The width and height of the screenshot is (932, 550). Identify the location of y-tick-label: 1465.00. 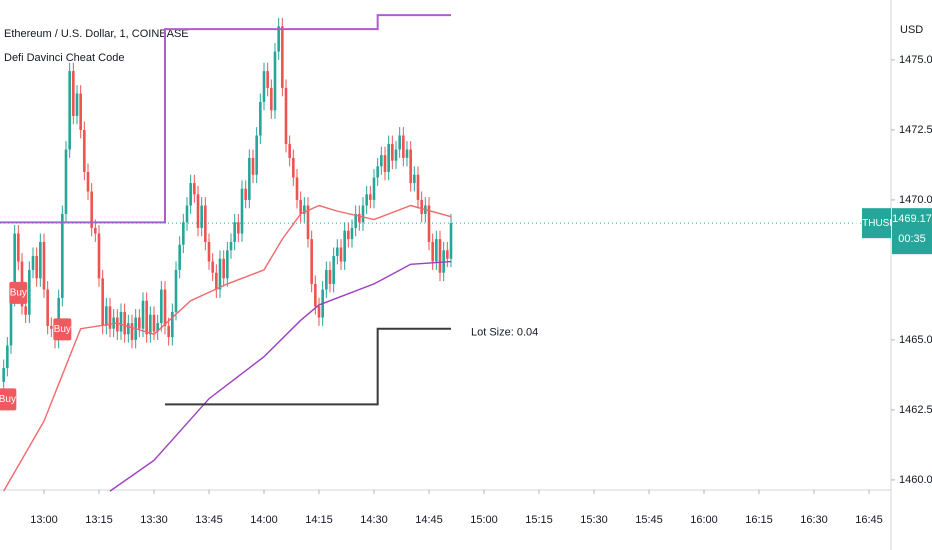
(915, 340).